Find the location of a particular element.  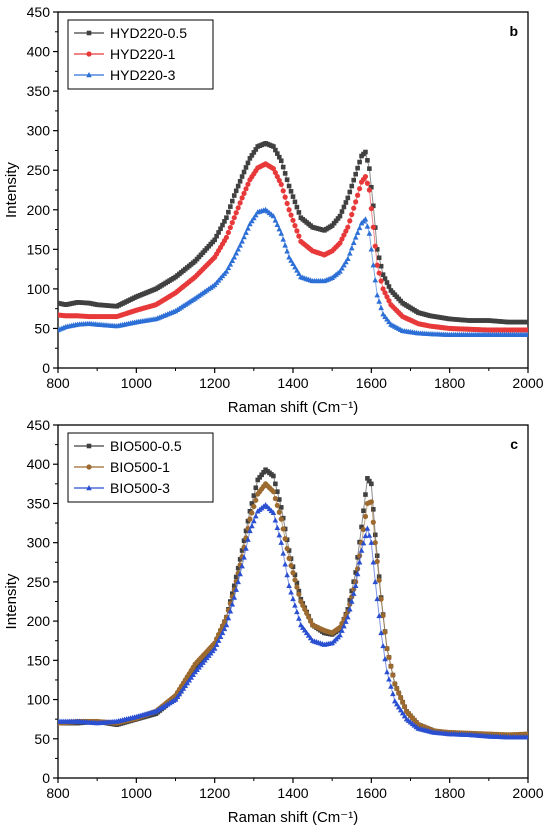

y-tick-label: 100 is located at coordinates (39, 700).